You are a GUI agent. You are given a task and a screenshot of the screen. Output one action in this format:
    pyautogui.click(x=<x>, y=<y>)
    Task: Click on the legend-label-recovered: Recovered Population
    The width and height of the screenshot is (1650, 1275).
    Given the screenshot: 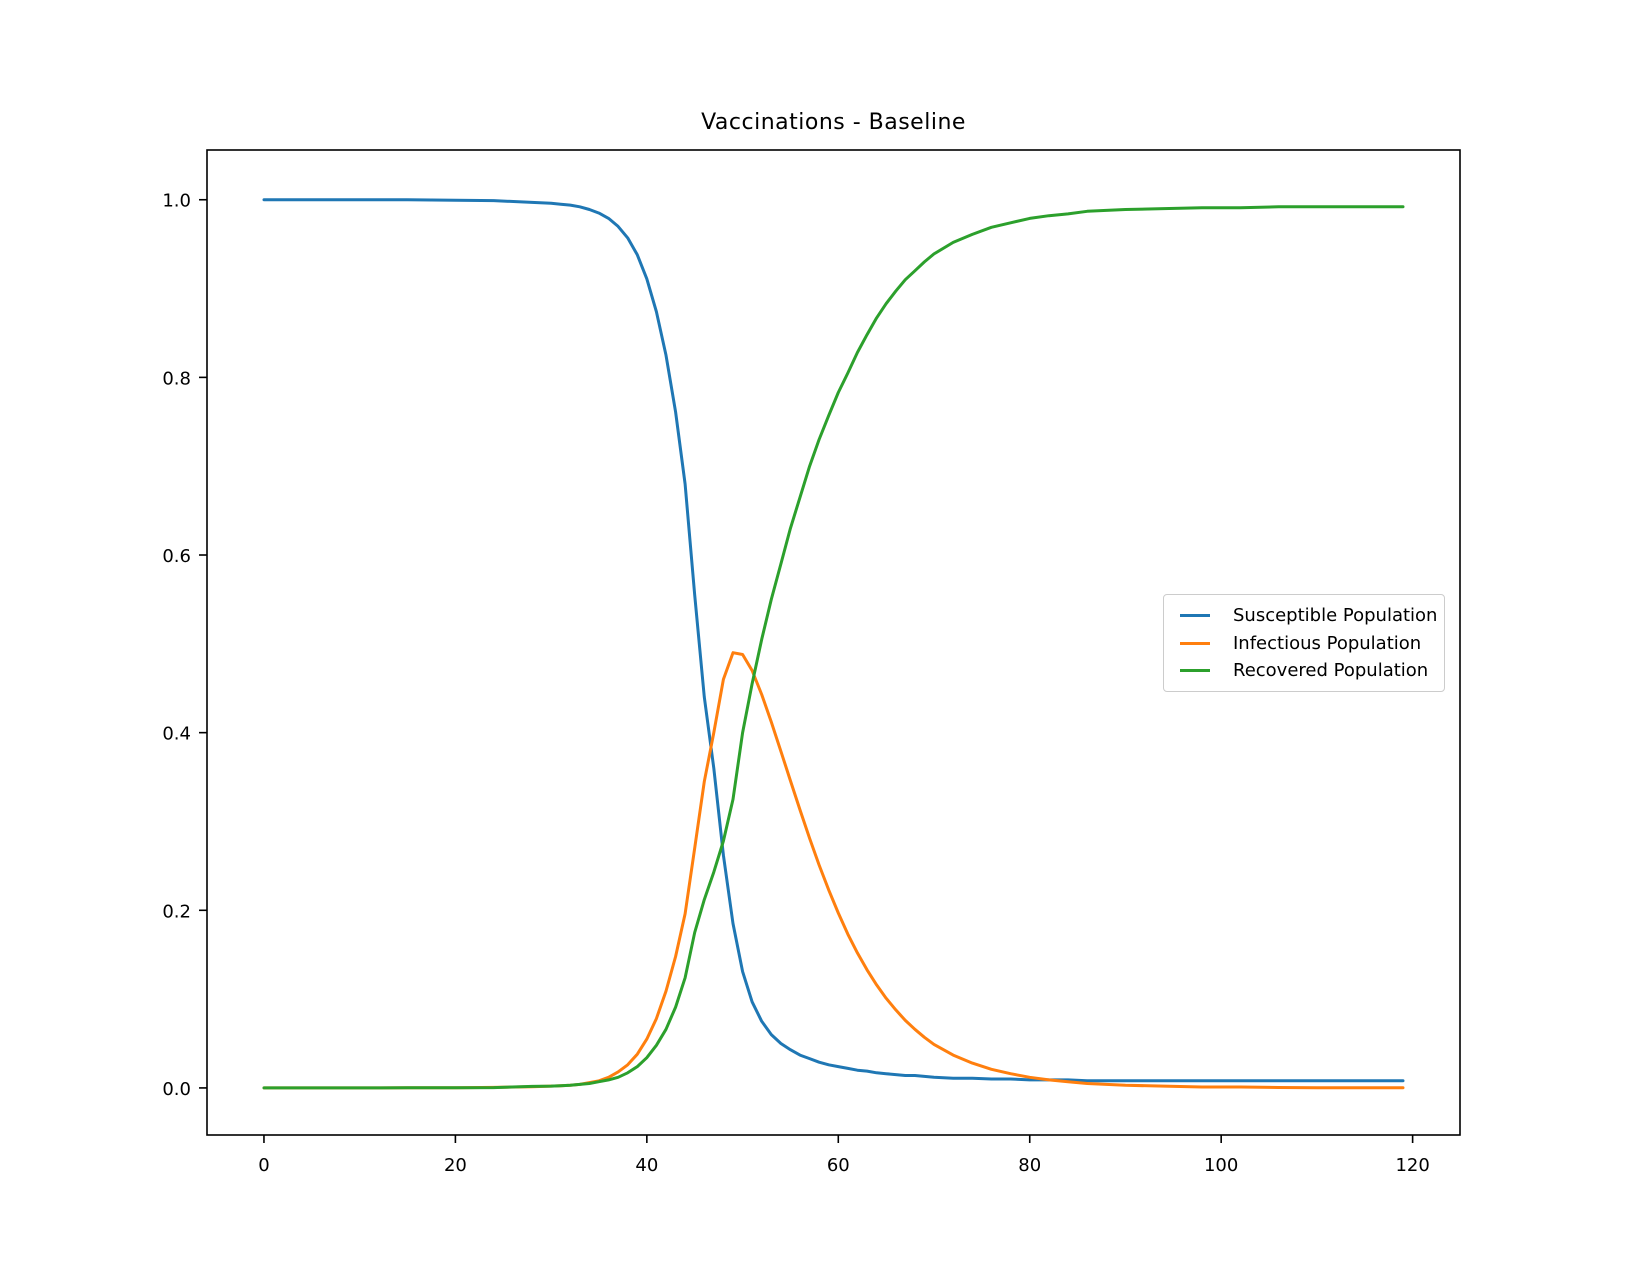 What is the action you would take?
    pyautogui.click(x=1331, y=670)
    